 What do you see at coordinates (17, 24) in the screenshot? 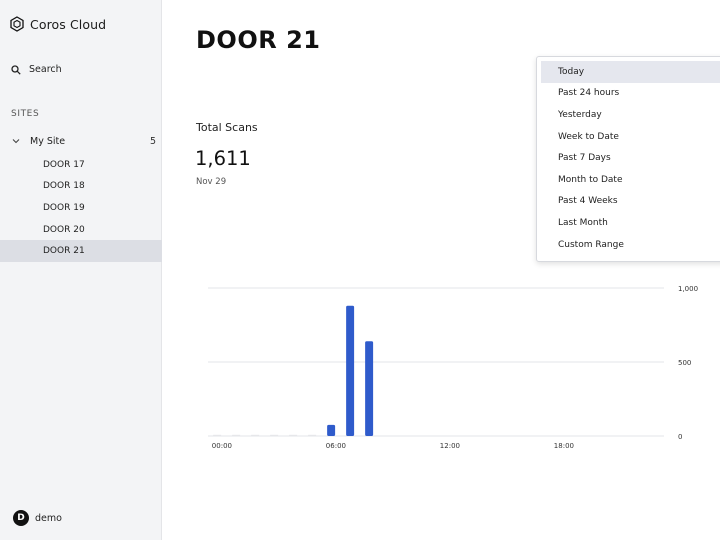
I see `hexagon-logo-icon` at bounding box center [17, 24].